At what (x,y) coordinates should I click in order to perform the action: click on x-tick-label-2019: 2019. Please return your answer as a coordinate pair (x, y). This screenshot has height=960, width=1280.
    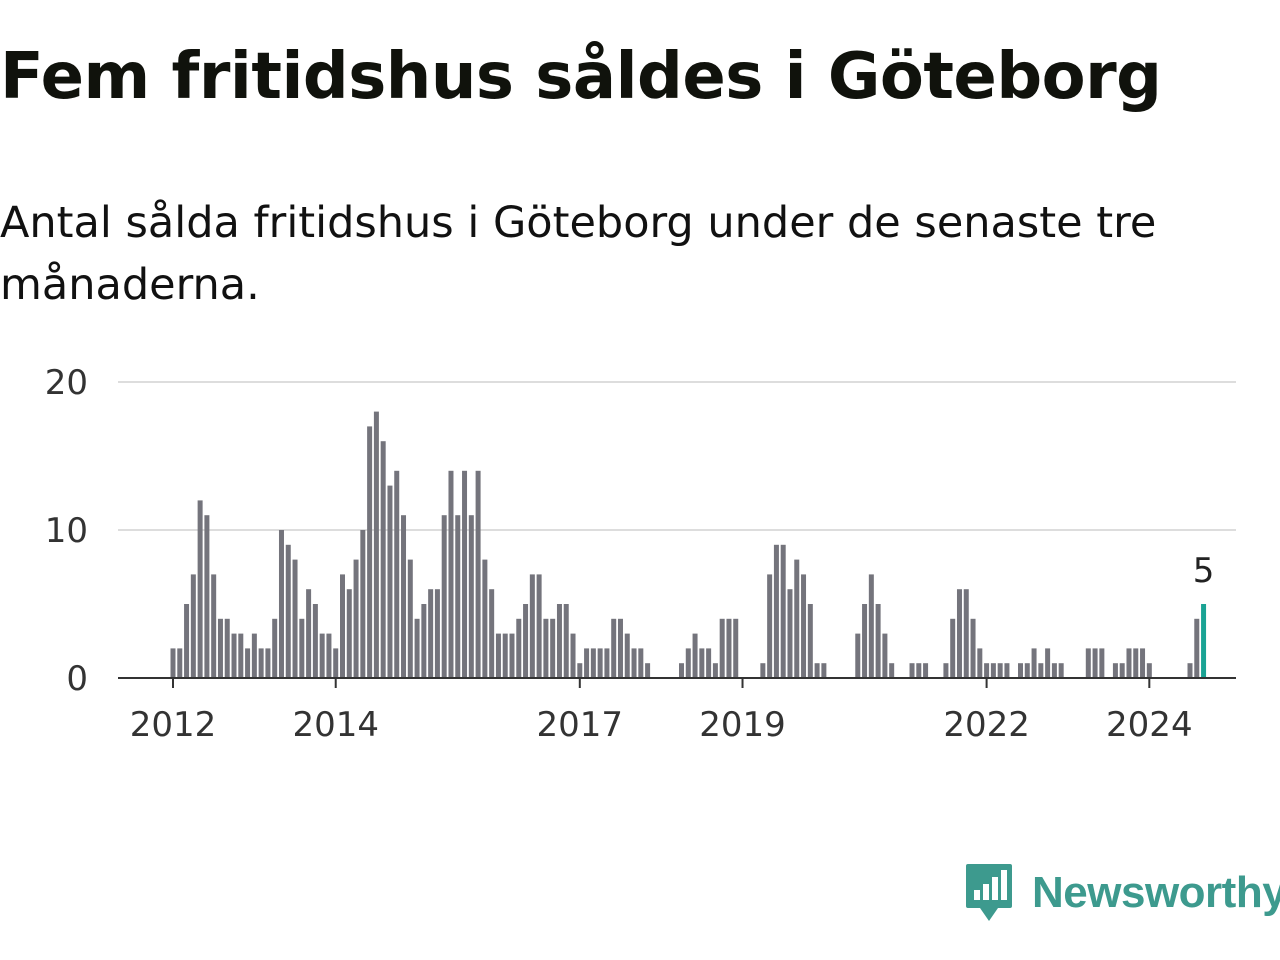
    Looking at the image, I should click on (742, 725).